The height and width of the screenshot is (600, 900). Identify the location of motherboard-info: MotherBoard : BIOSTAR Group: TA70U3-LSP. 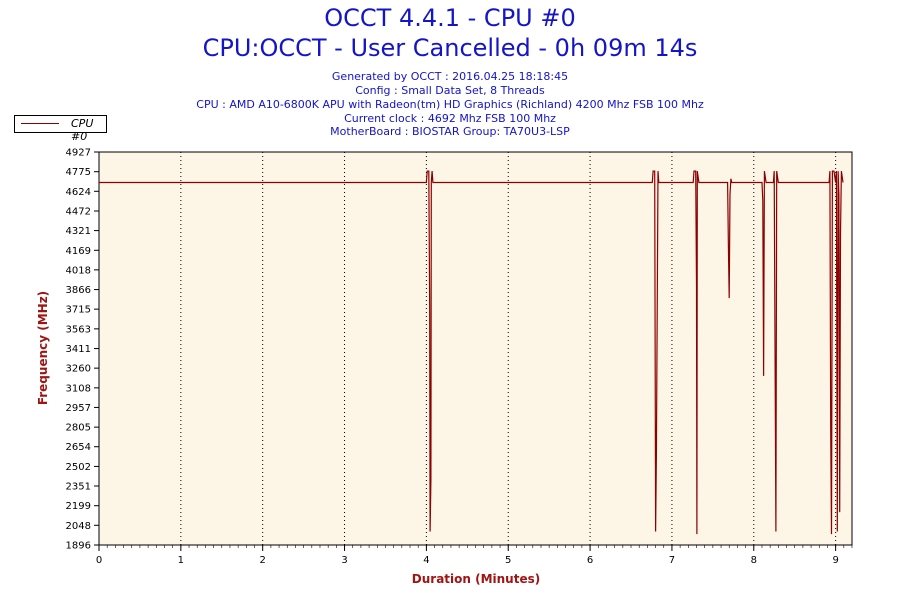
(450, 131).